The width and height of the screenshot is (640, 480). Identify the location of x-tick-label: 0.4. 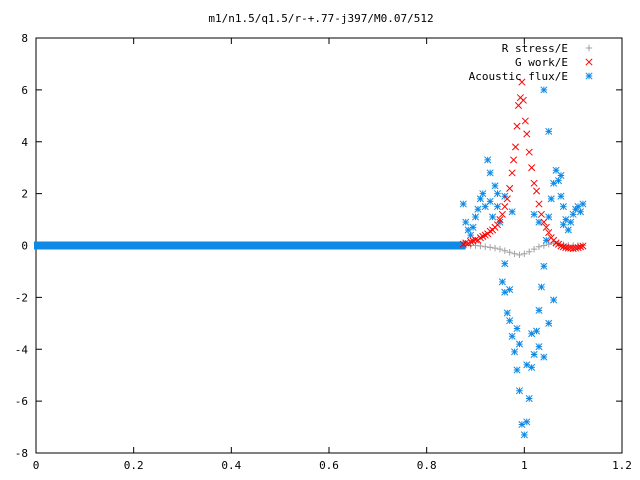
(231, 465).